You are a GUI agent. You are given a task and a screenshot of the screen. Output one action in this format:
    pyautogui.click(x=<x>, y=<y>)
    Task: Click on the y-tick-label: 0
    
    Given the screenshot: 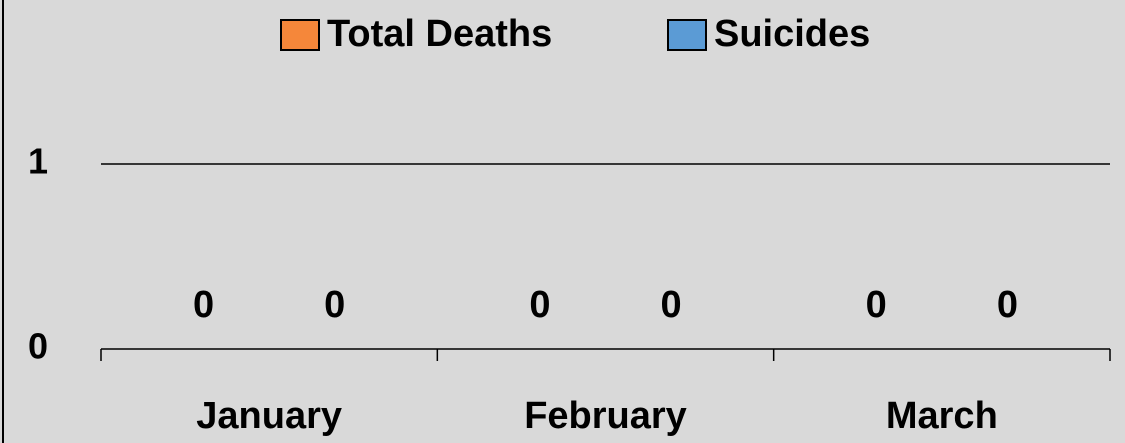 What is the action you would take?
    pyautogui.click(x=38, y=346)
    